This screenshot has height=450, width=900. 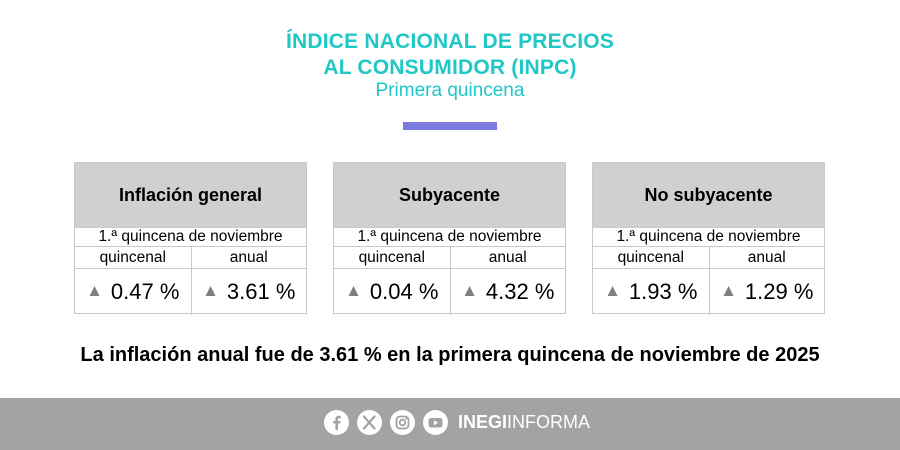 I want to click on brand-light: INFORMA, so click(x=549, y=422).